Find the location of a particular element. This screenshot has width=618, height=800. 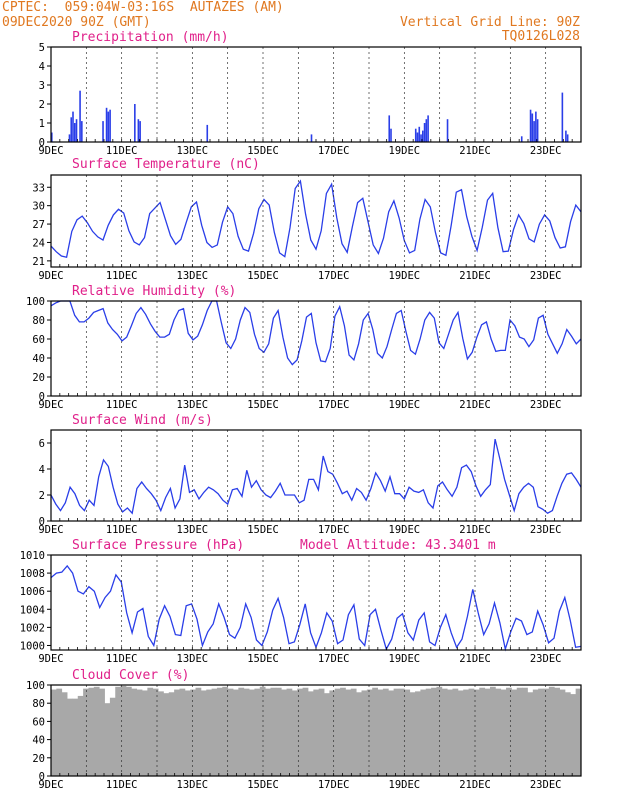

x-tick-label: 23DEC is located at coordinates (546, 785).